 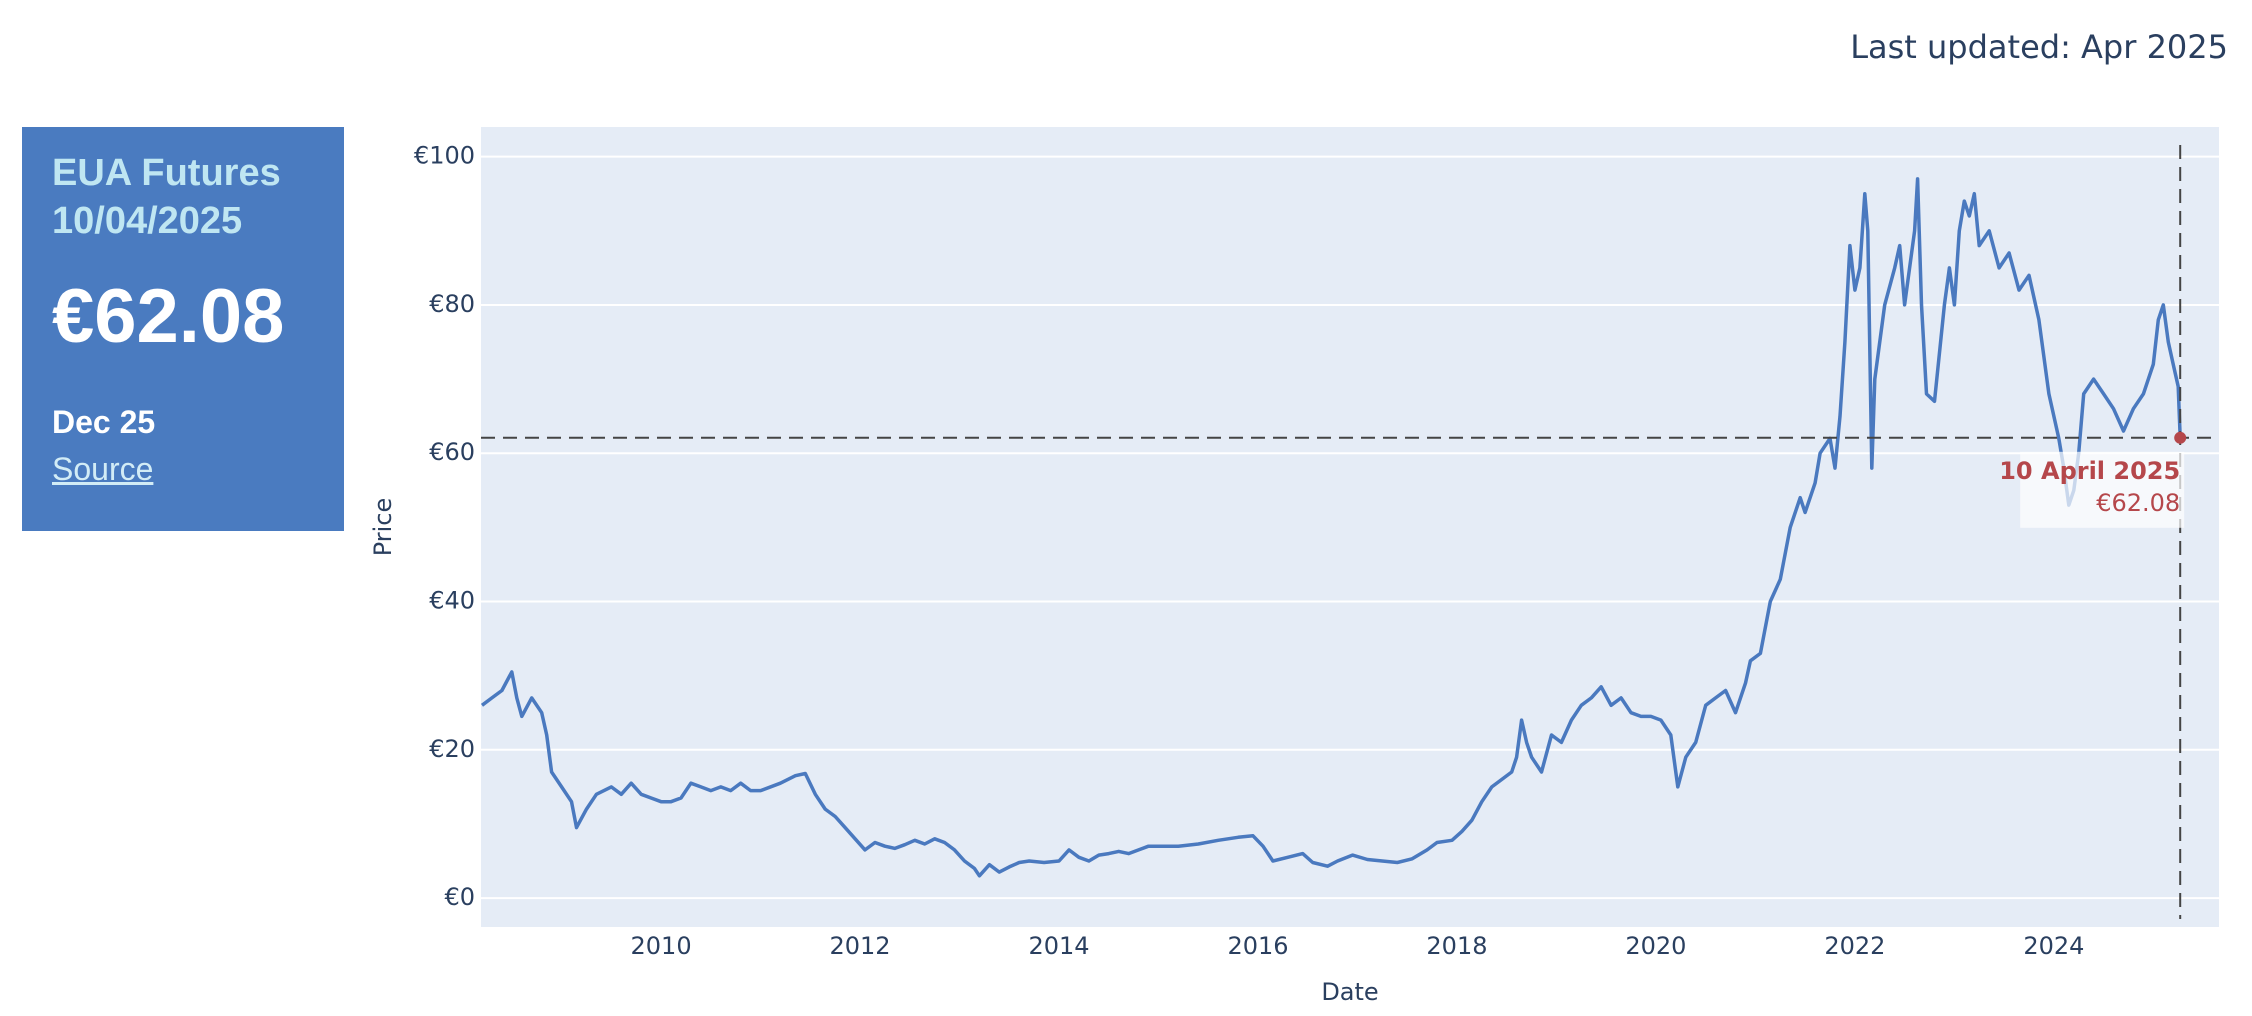 I want to click on y-tick-label: €100, so click(x=444, y=156).